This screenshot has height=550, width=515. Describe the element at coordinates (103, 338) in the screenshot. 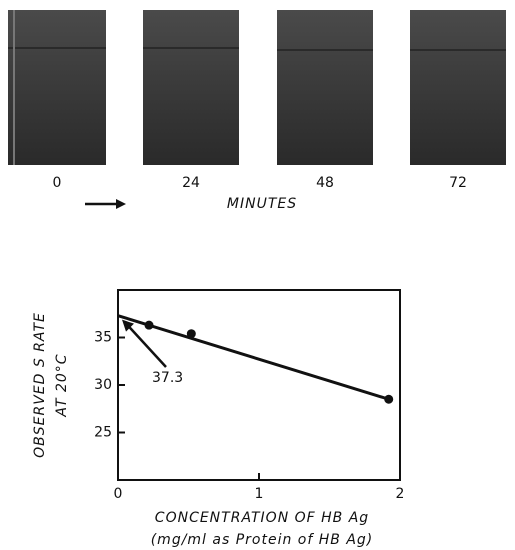

I see `y-tick-label: 35` at that location.